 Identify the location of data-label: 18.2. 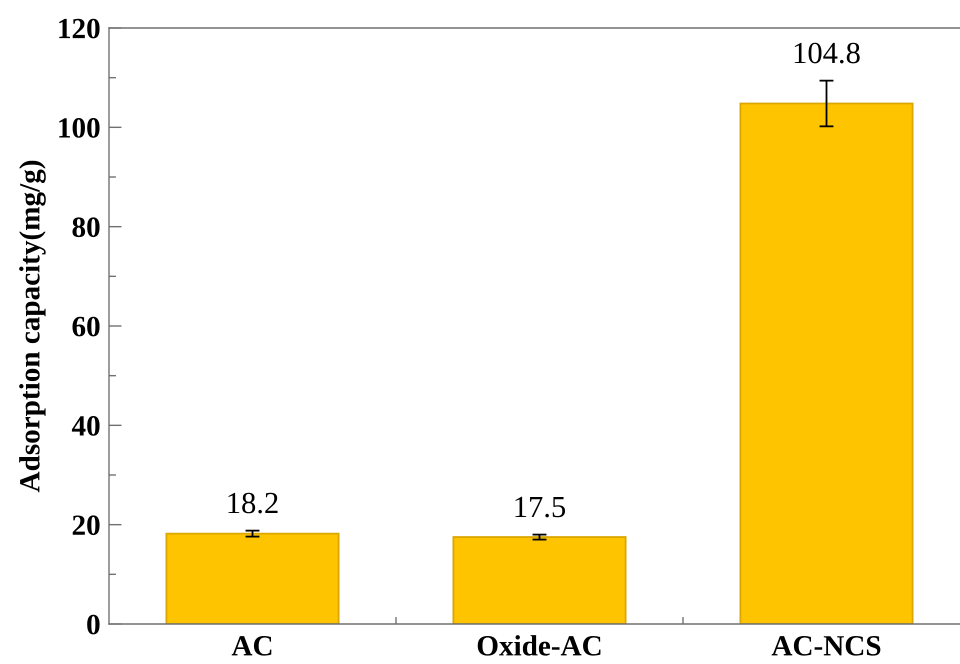
(253, 503).